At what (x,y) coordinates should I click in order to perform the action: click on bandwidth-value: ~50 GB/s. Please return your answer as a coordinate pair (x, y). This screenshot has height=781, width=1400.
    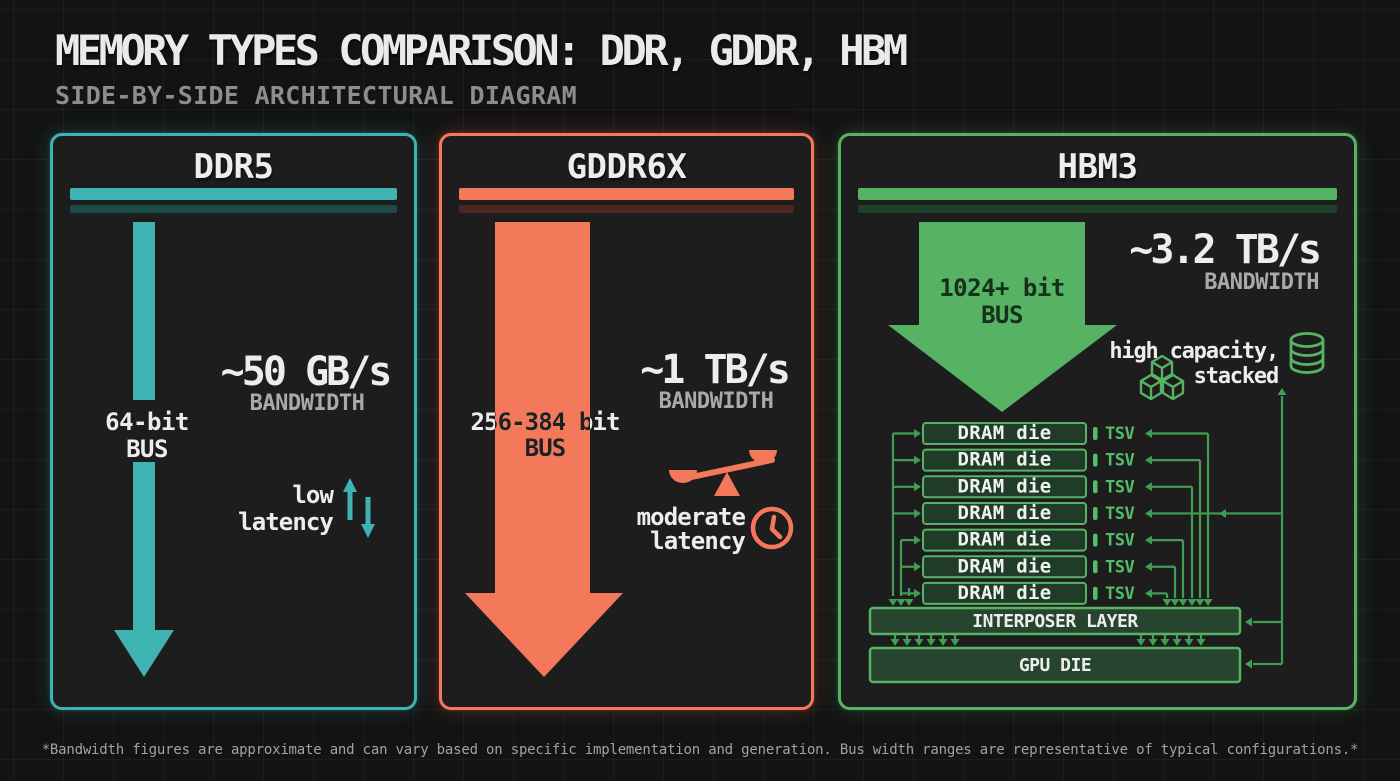
    Looking at the image, I should click on (305, 372).